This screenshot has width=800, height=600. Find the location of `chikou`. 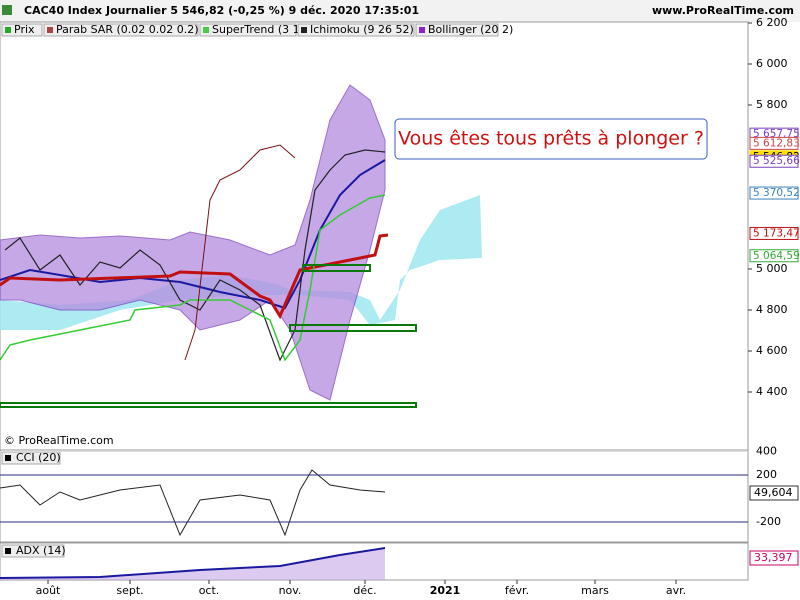

chikou is located at coordinates (240, 252).